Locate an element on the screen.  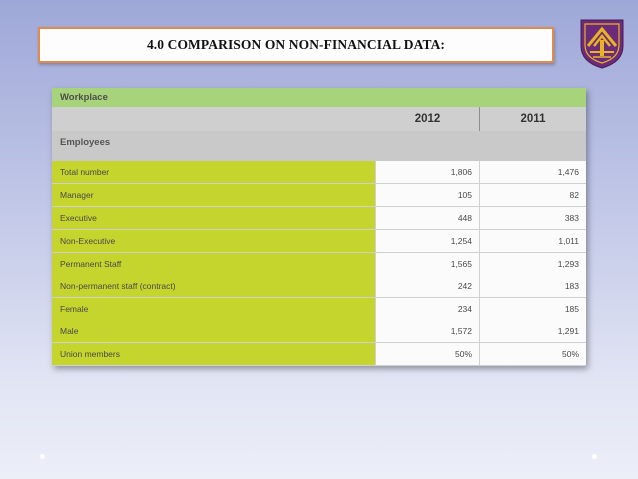
value-2012: 1,565 is located at coordinates (427, 264).